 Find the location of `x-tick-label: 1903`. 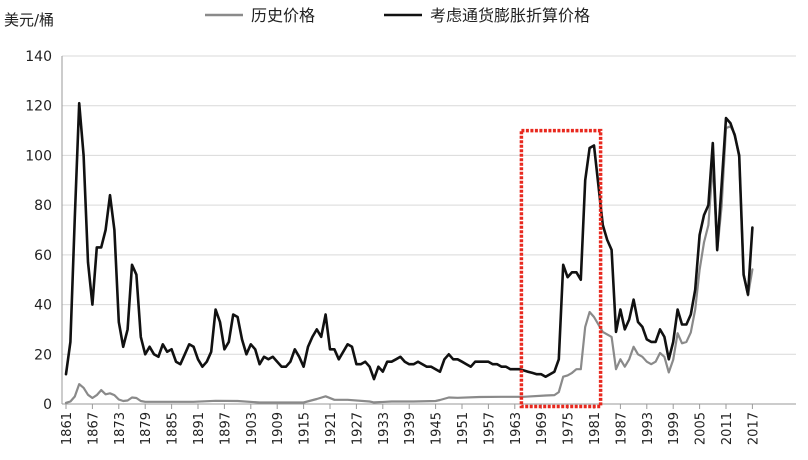

x-tick-label: 1903 is located at coordinates (252, 428).